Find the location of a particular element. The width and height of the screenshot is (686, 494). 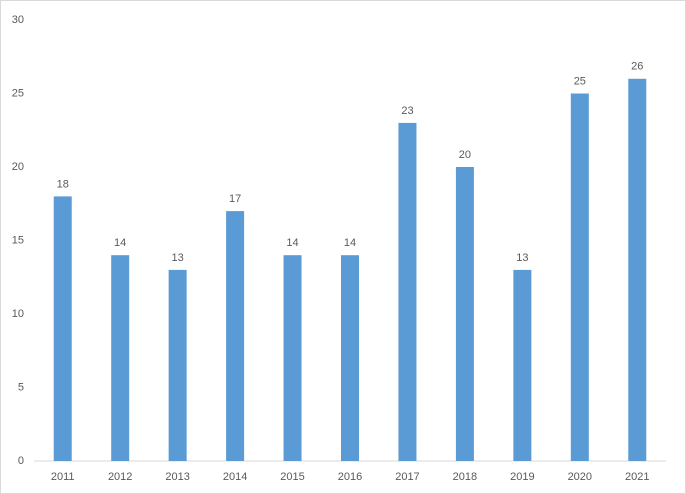

x-tick-label: 2016 is located at coordinates (350, 477).